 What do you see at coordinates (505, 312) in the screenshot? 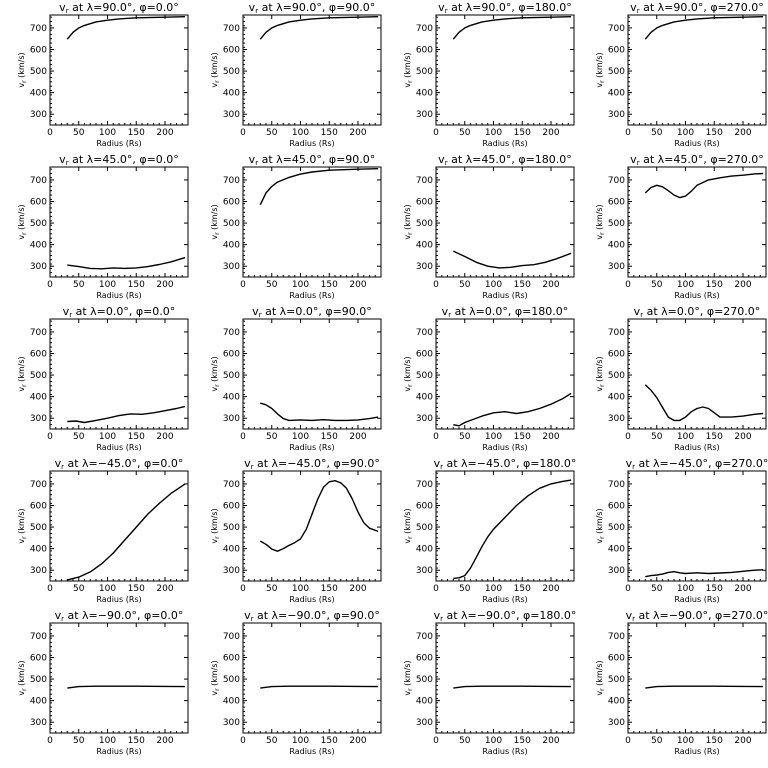
I see `chart-title: vr at λ=0.0°, φ=180.0°` at bounding box center [505, 312].